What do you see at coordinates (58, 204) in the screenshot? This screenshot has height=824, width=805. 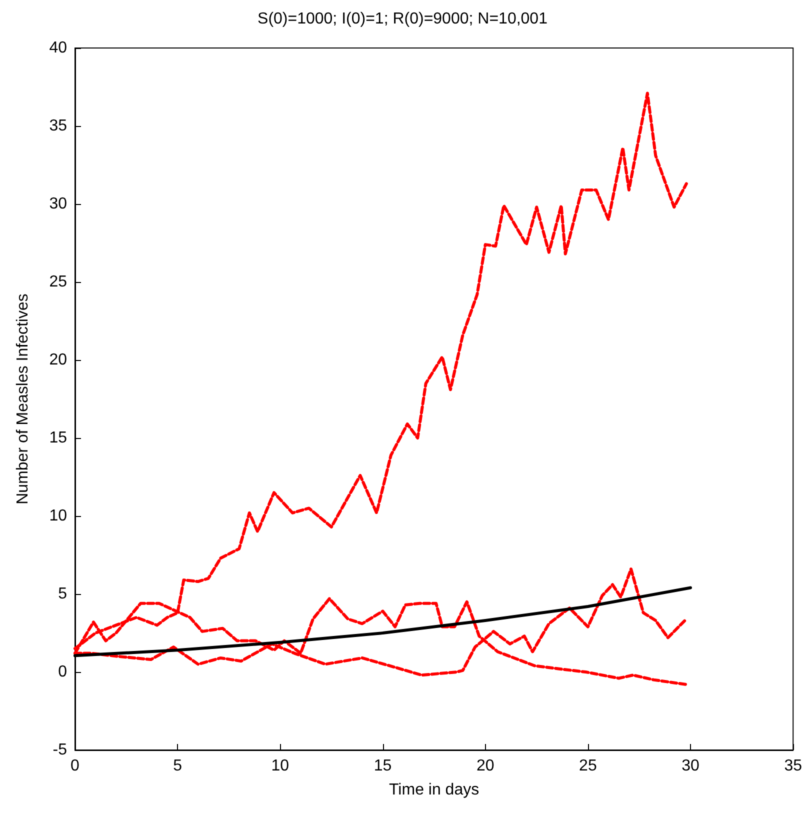 I see `y-tick-label: 30` at bounding box center [58, 204].